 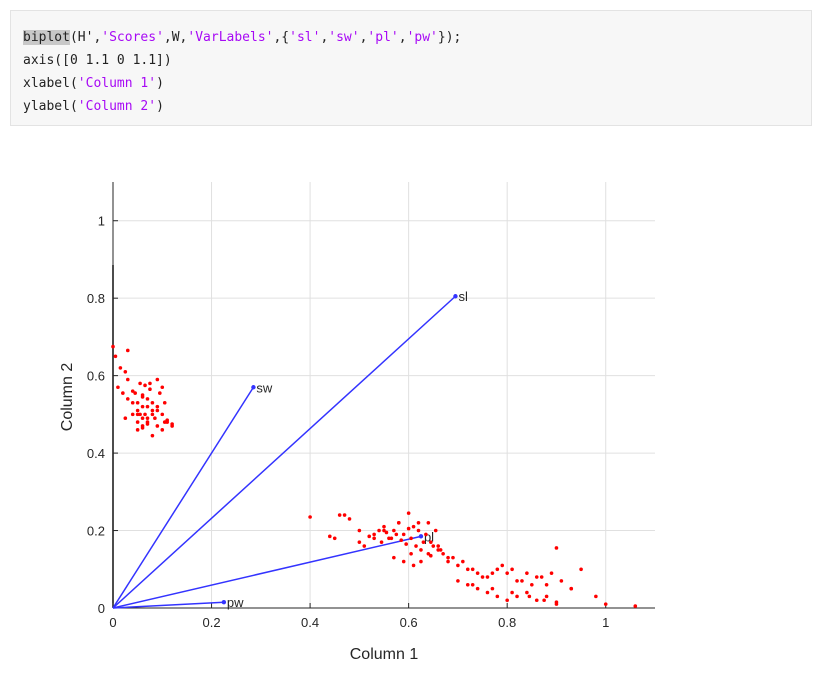 What do you see at coordinates (96, 298) in the screenshot?
I see `y-tick-label: 0.8` at bounding box center [96, 298].